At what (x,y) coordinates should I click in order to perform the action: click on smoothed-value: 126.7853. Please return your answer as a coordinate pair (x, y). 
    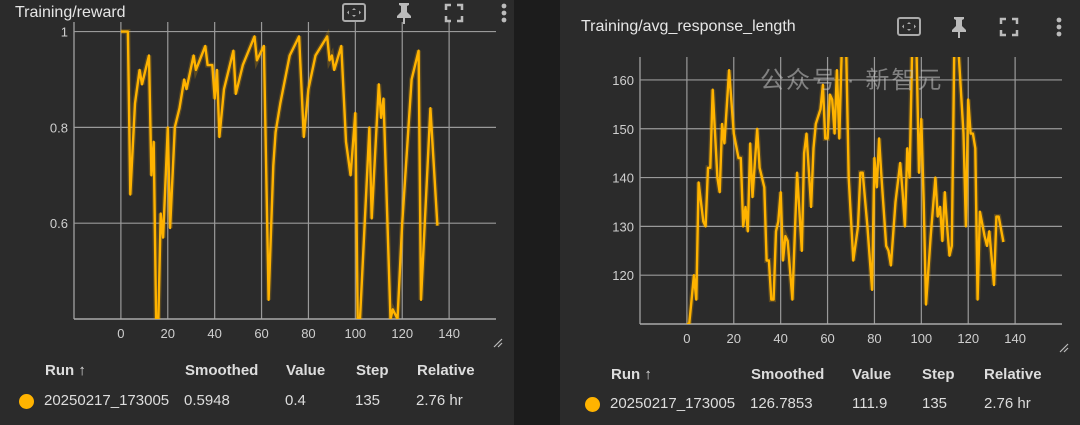
    Looking at the image, I should click on (781, 403).